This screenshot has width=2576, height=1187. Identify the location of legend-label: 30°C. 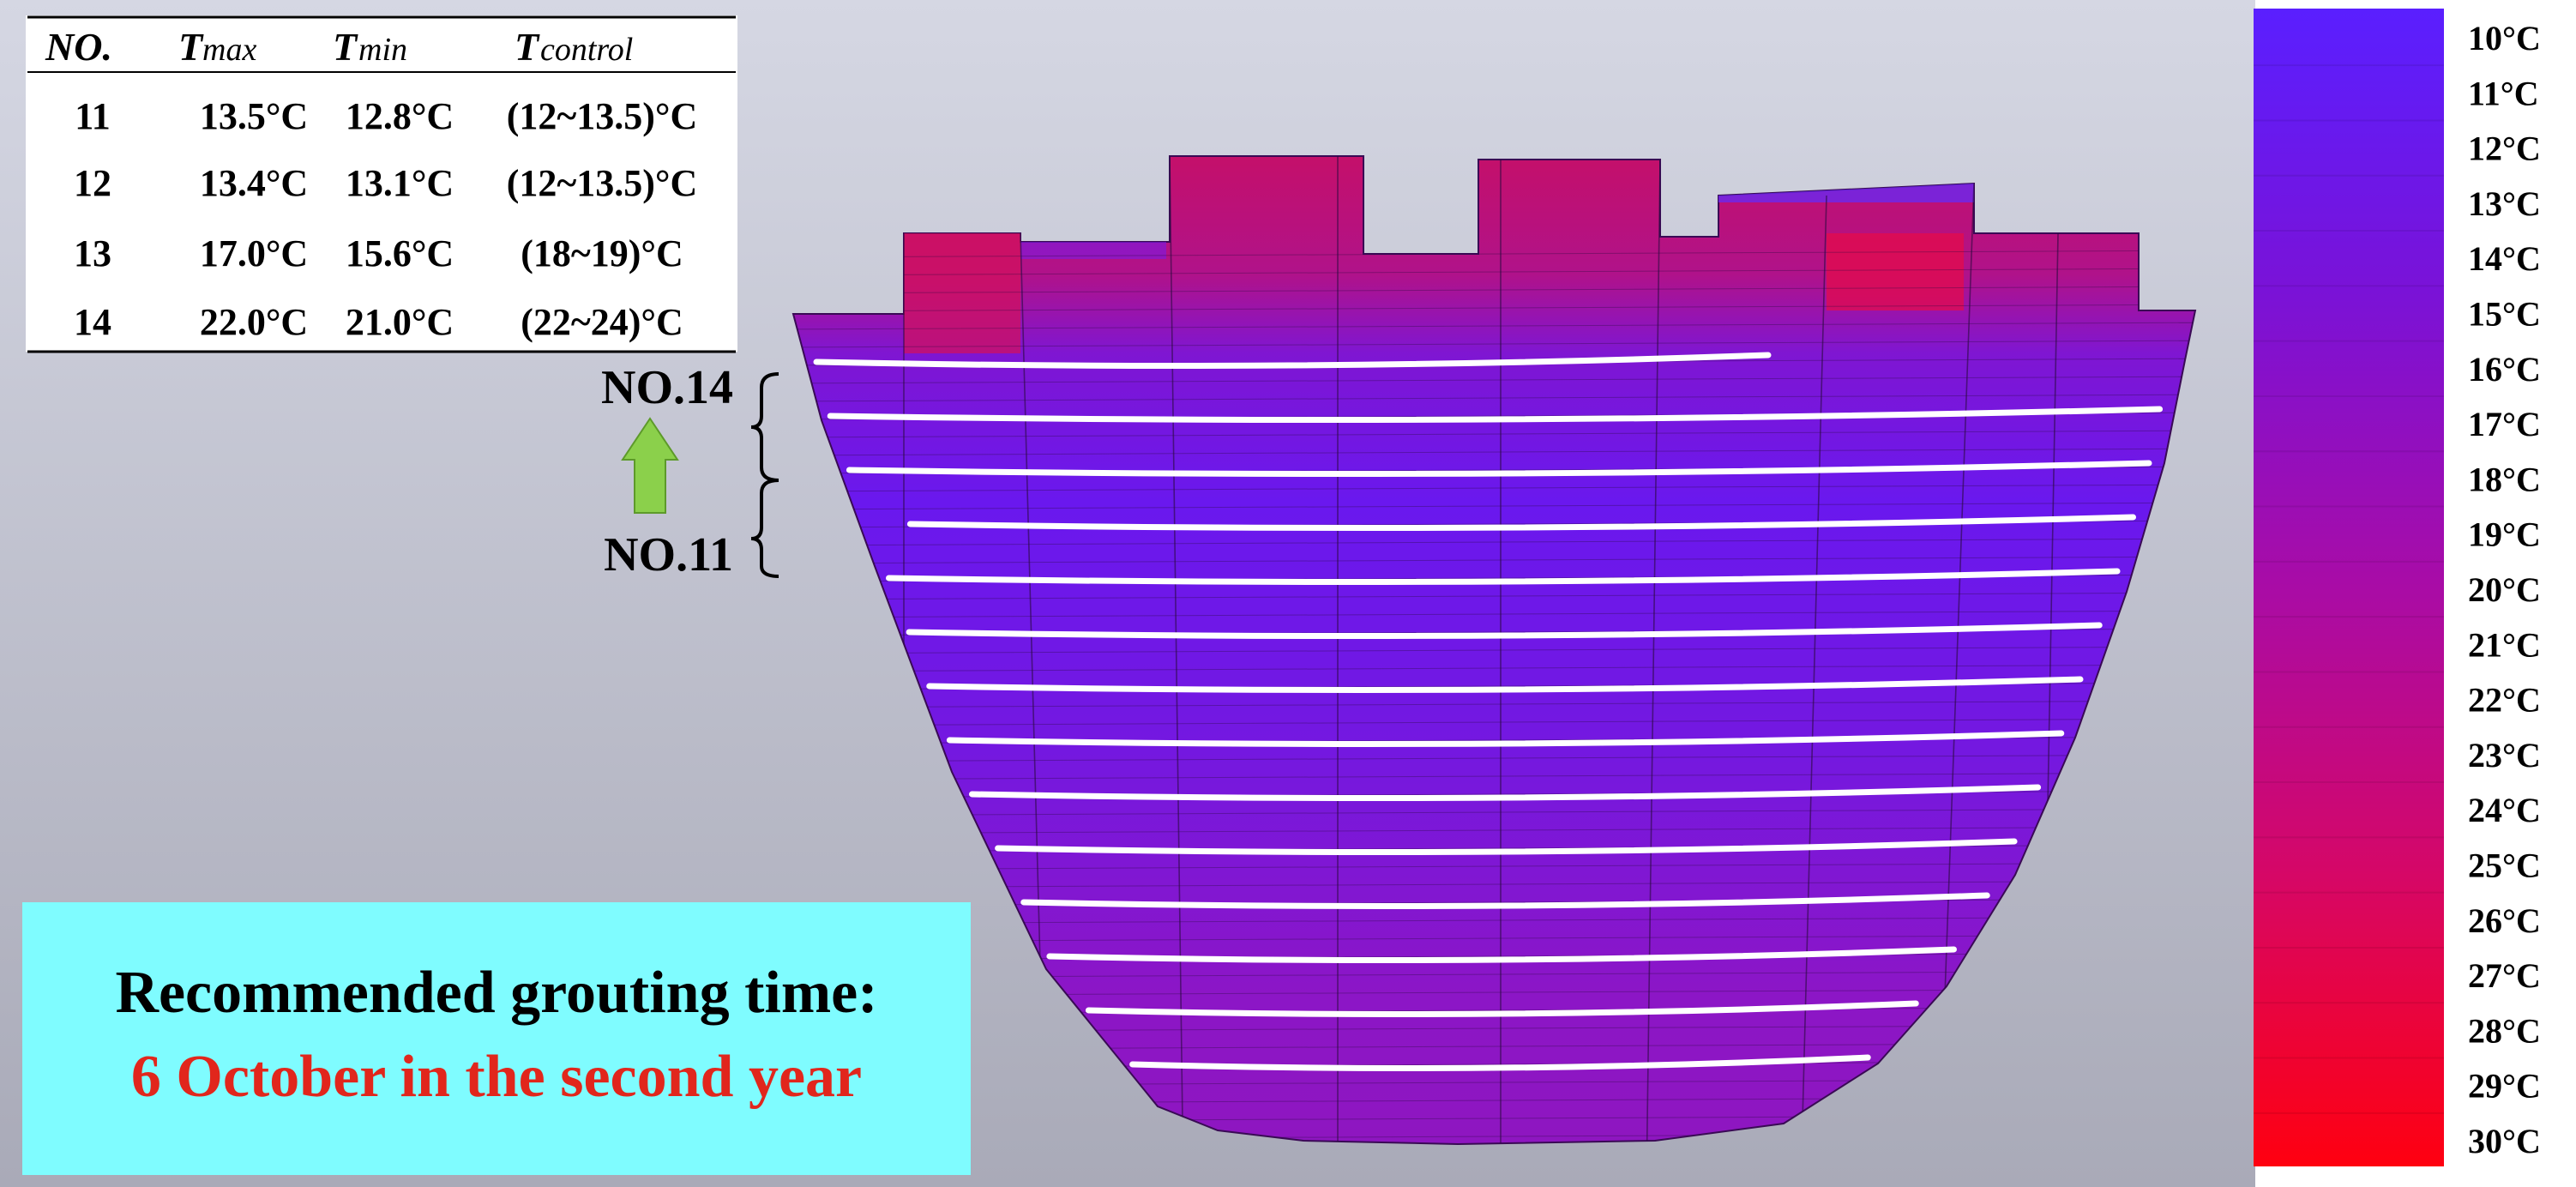
(2504, 1141).